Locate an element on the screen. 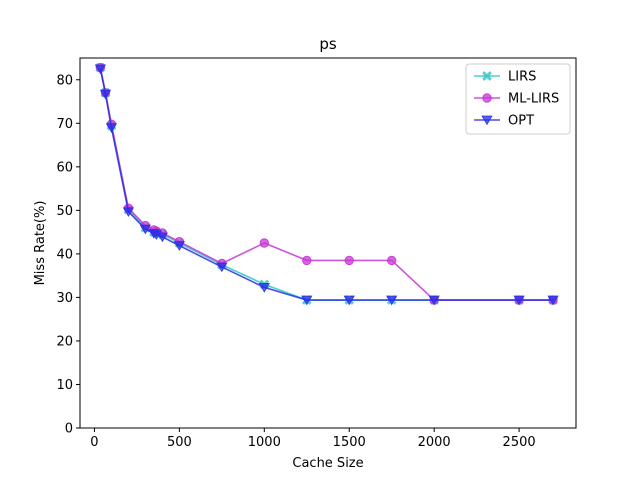  legend-label-ml-lirs: ML-LIRS is located at coordinates (533, 99).